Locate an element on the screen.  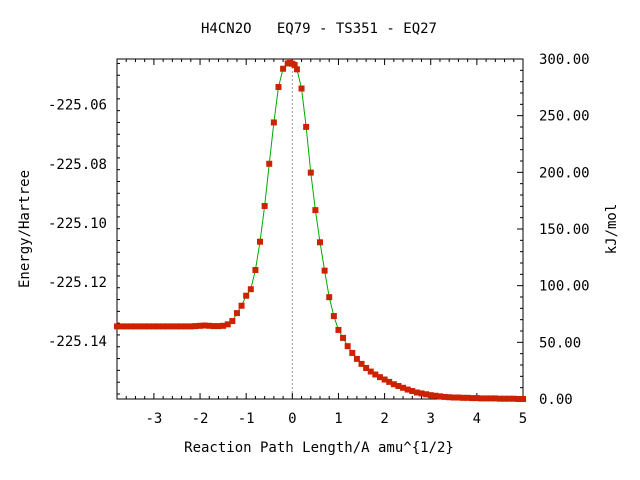
y2-axis-label: kJ/mol is located at coordinates (612, 229).